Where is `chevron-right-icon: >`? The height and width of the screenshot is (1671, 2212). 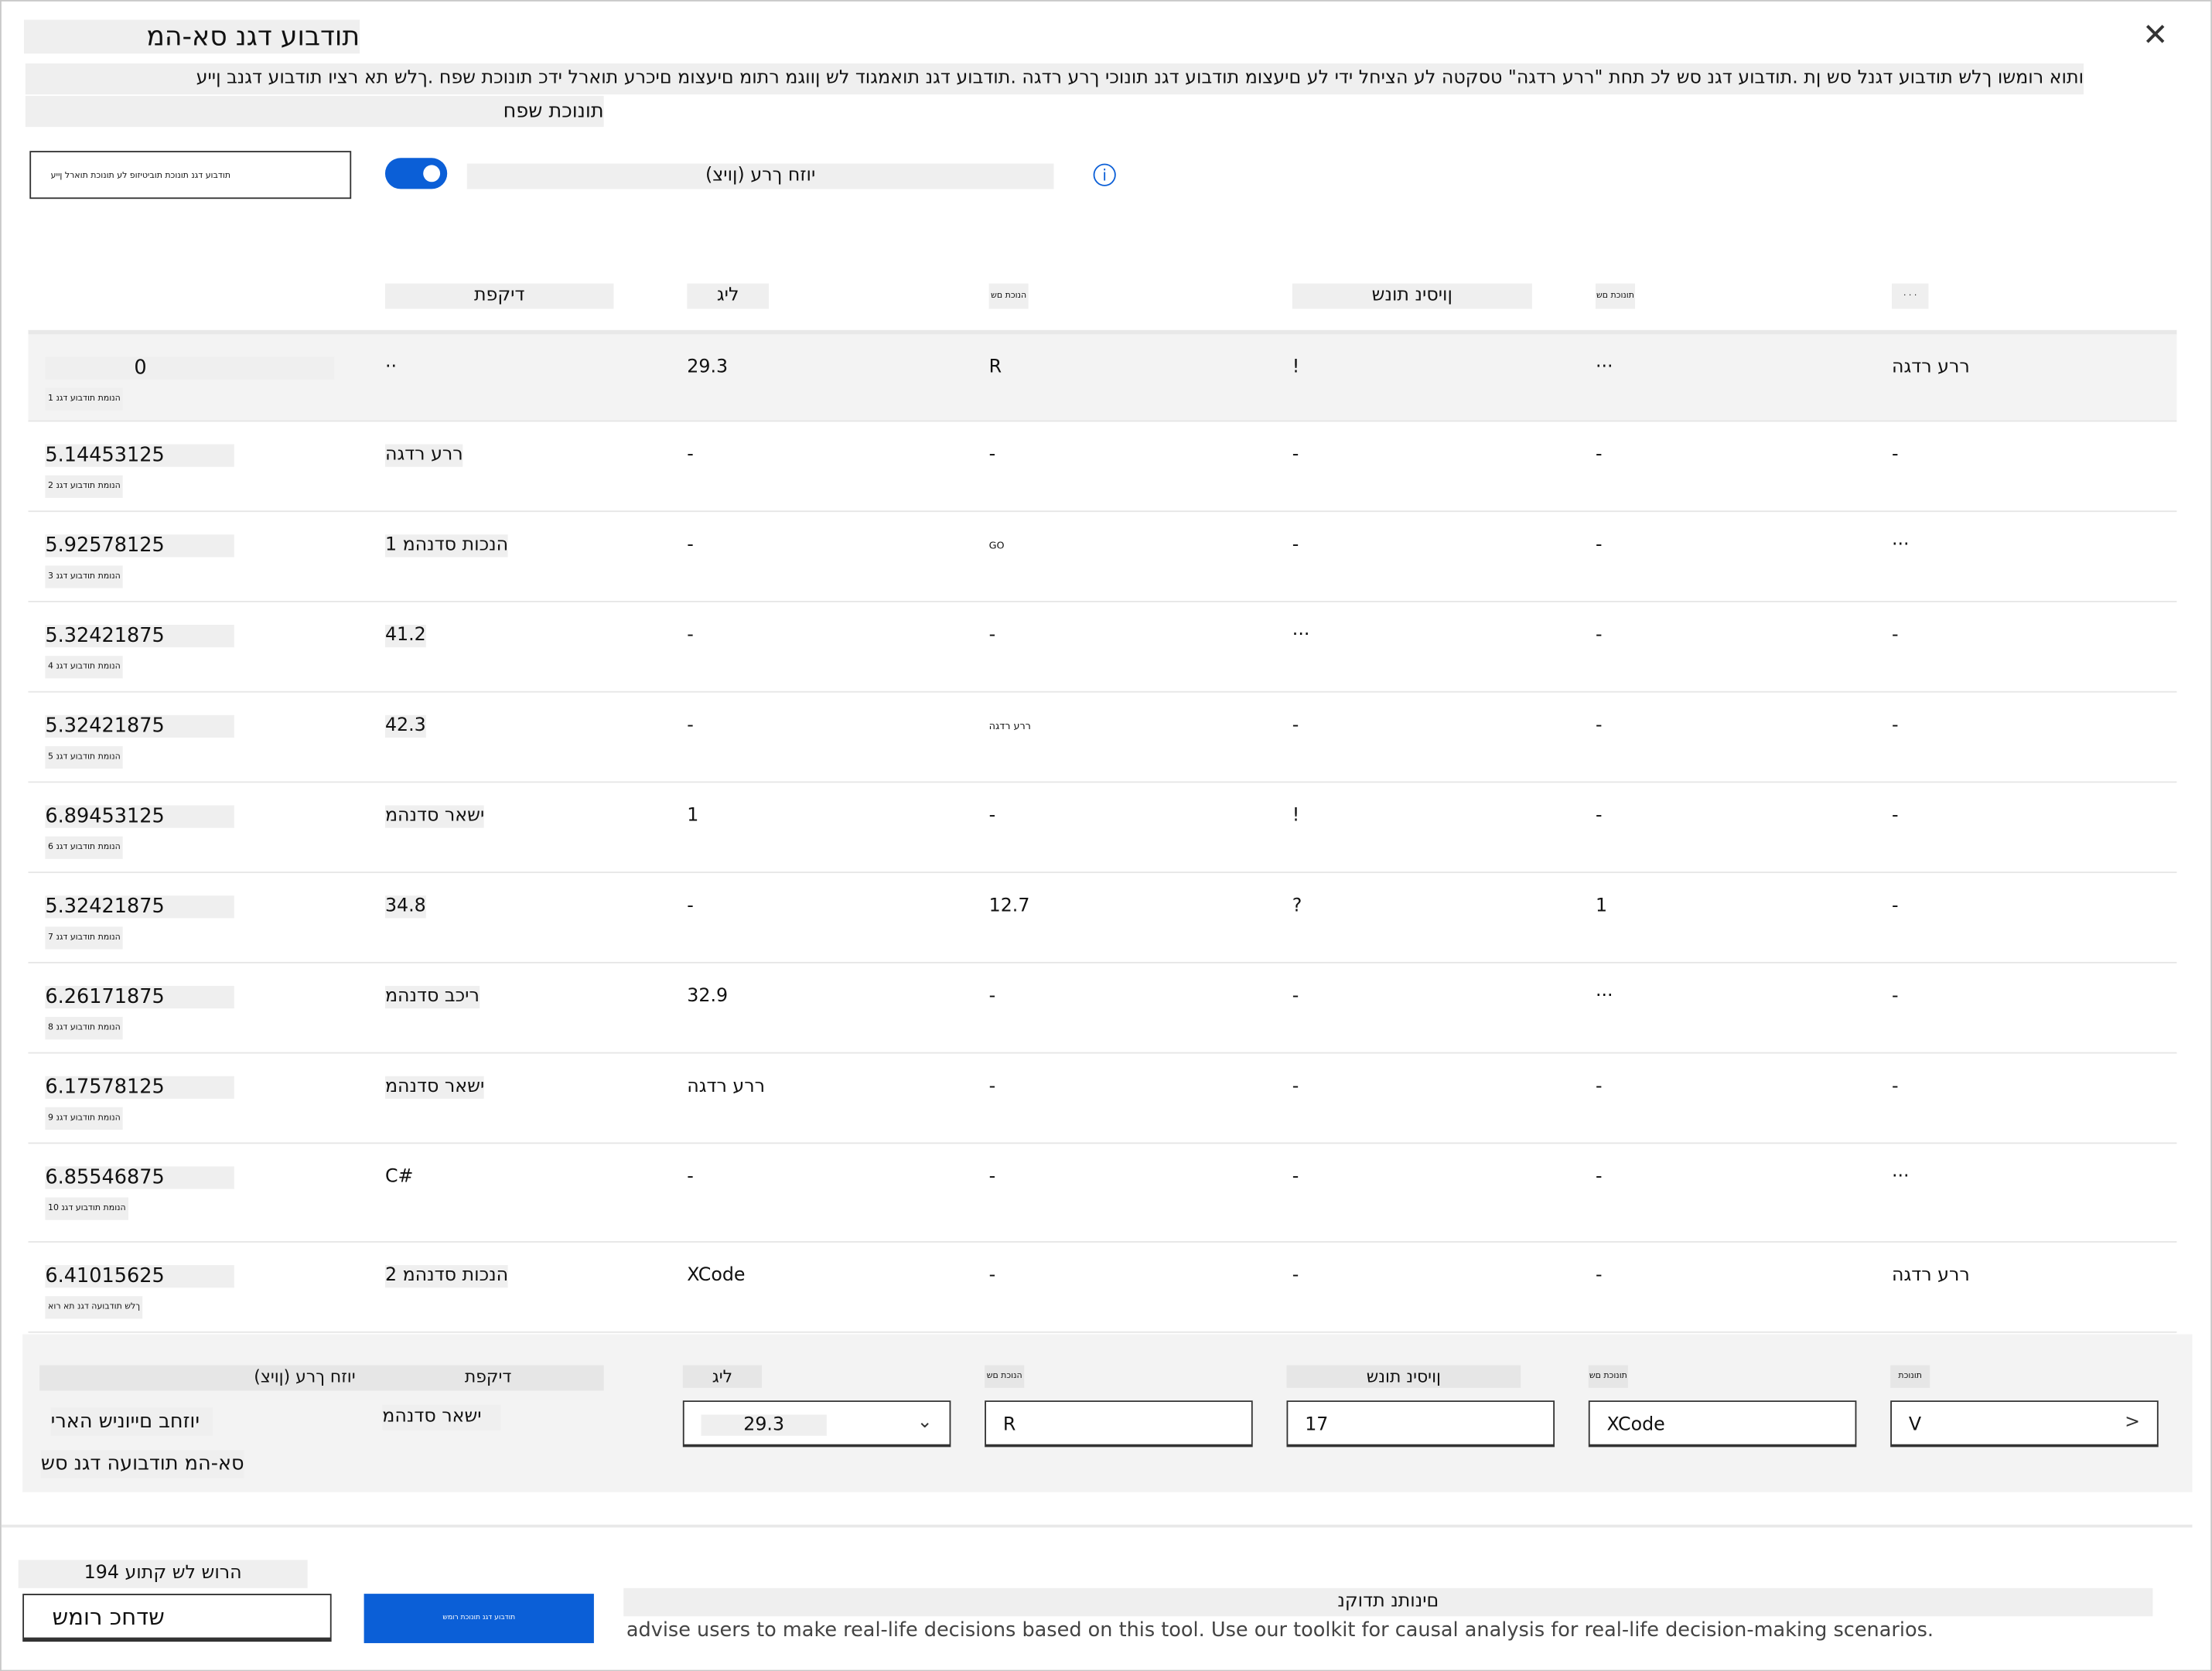 chevron-right-icon: > is located at coordinates (2133, 1422).